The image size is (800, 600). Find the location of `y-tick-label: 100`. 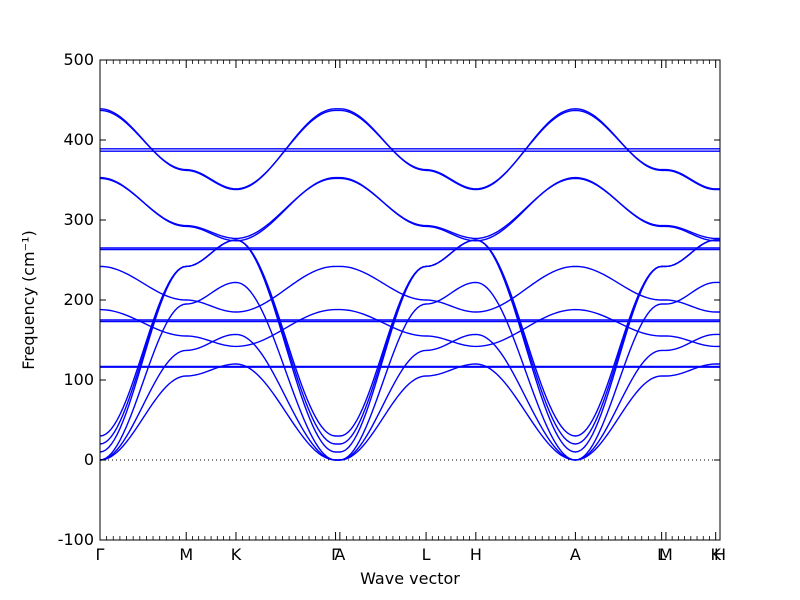

y-tick-label: 100 is located at coordinates (78, 379).